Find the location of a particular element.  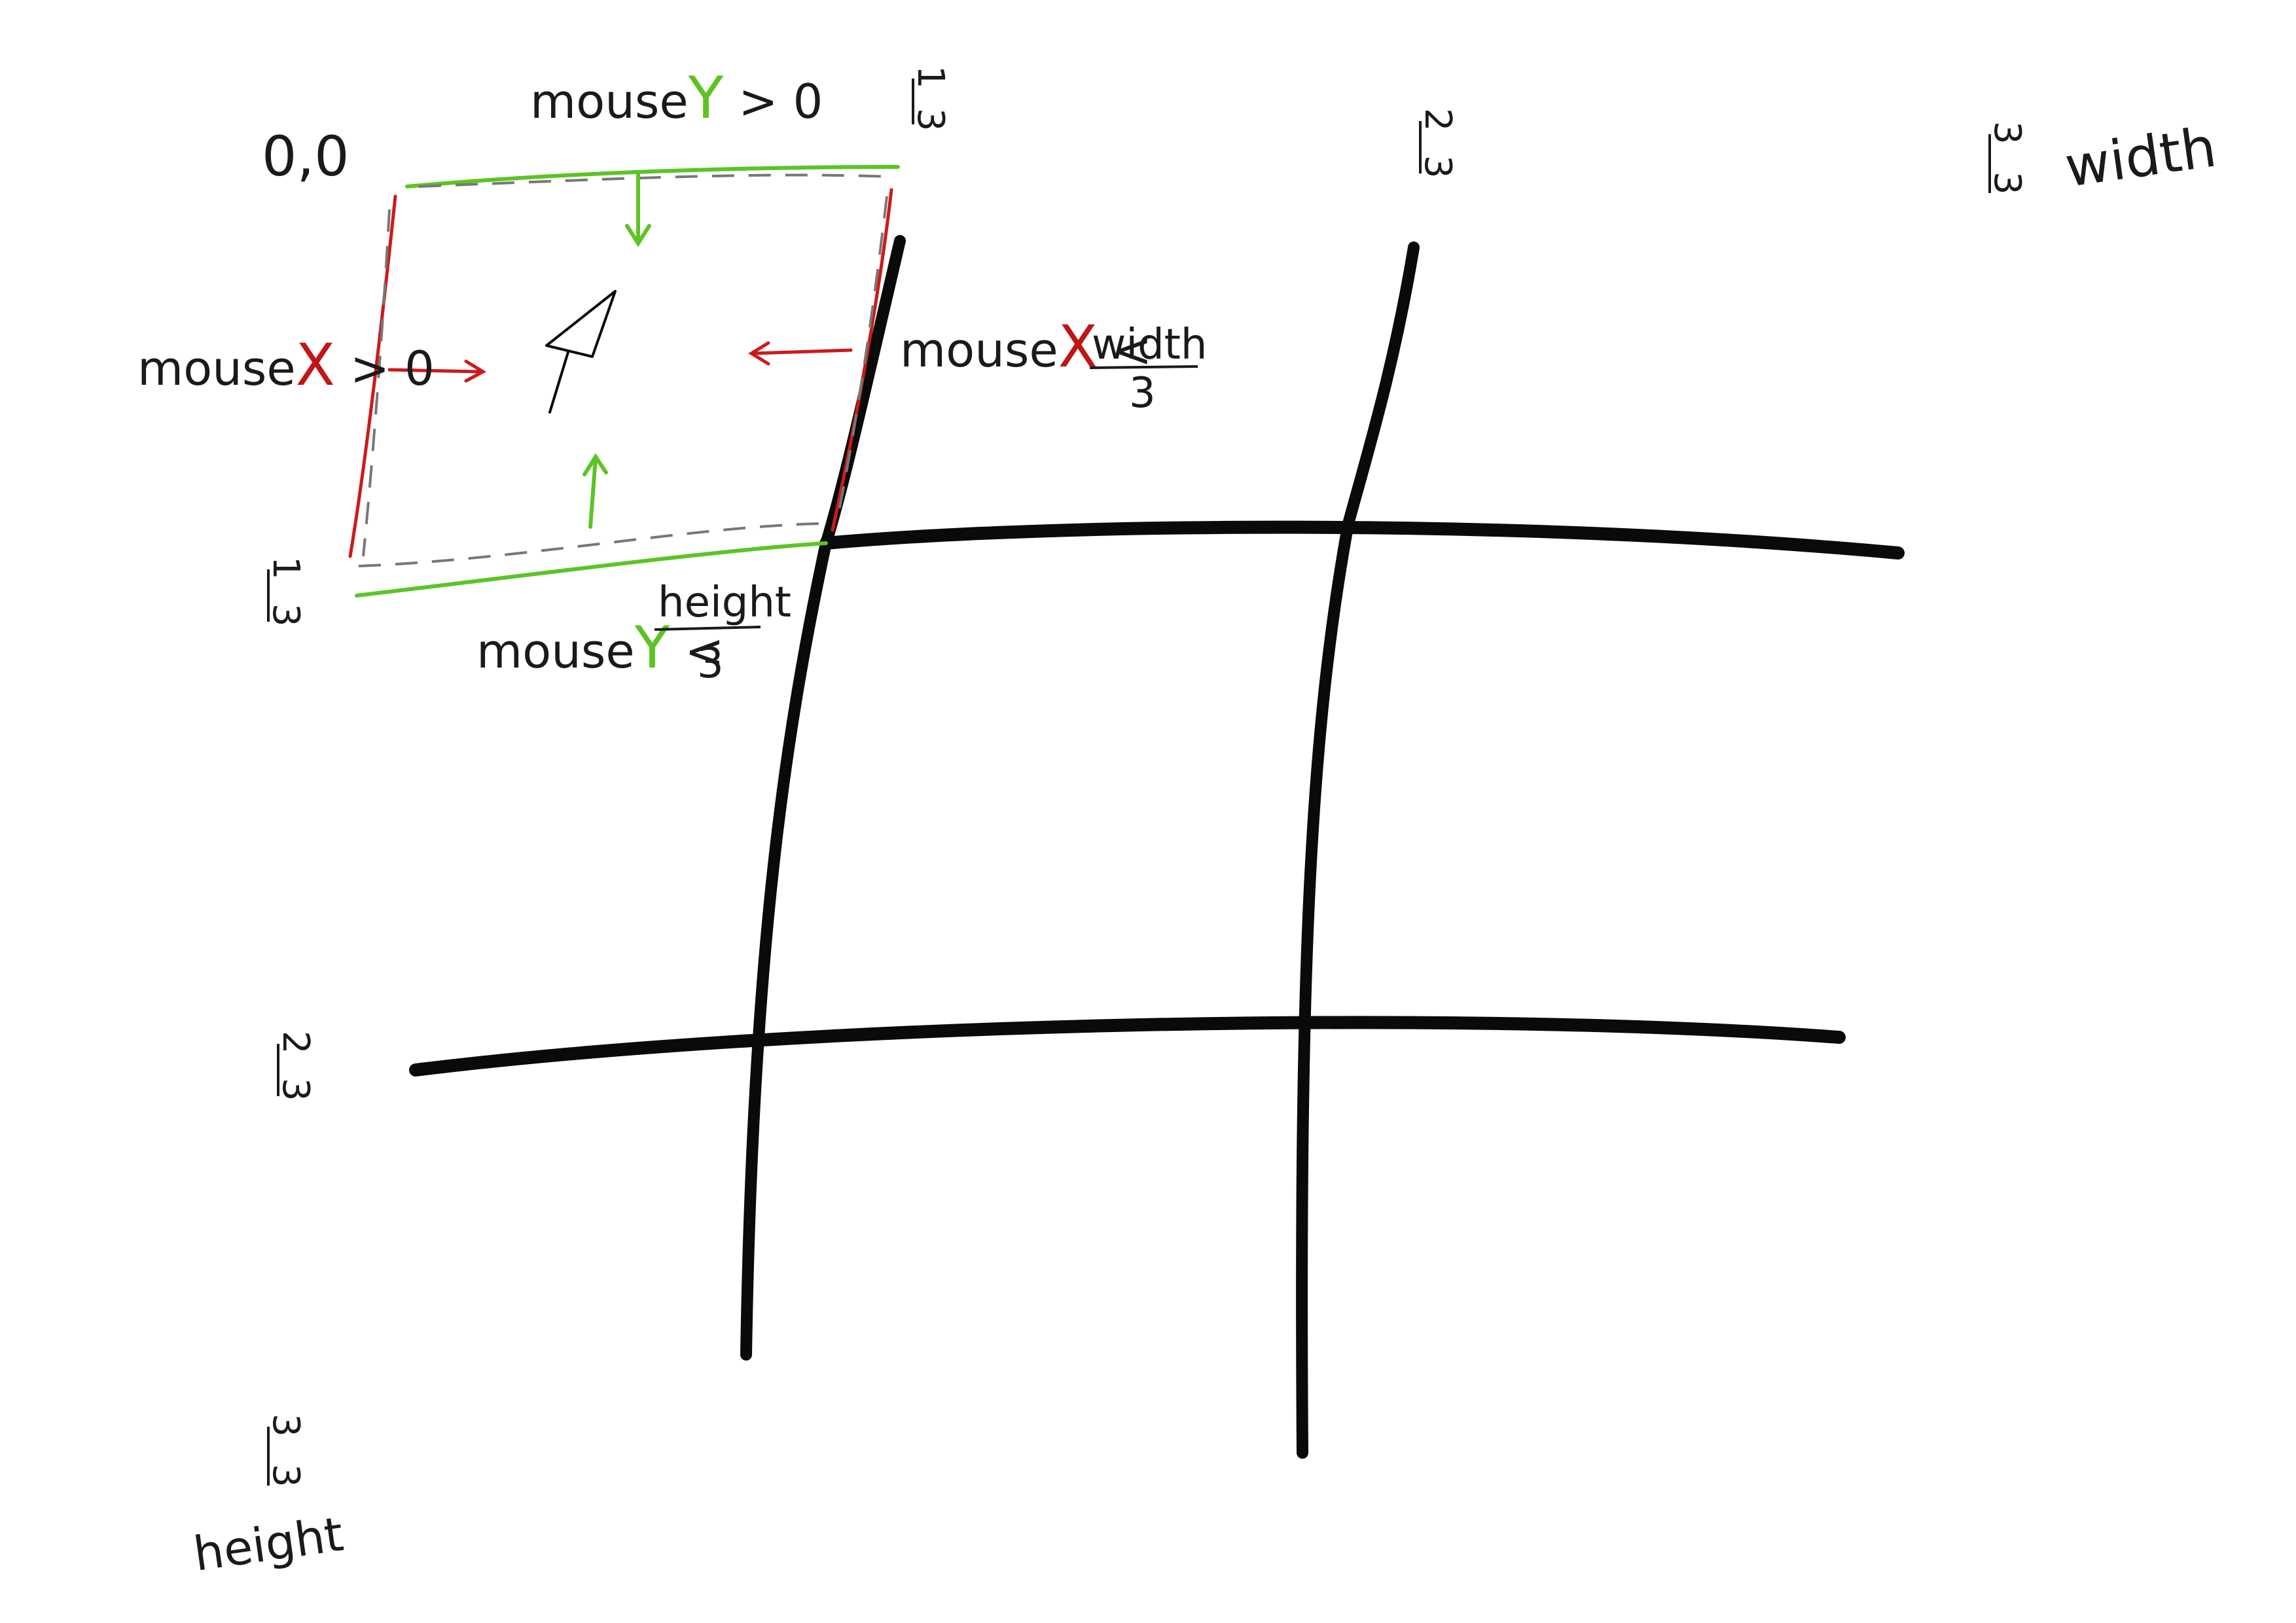

arrow-left-red is located at coordinates (800, 353).